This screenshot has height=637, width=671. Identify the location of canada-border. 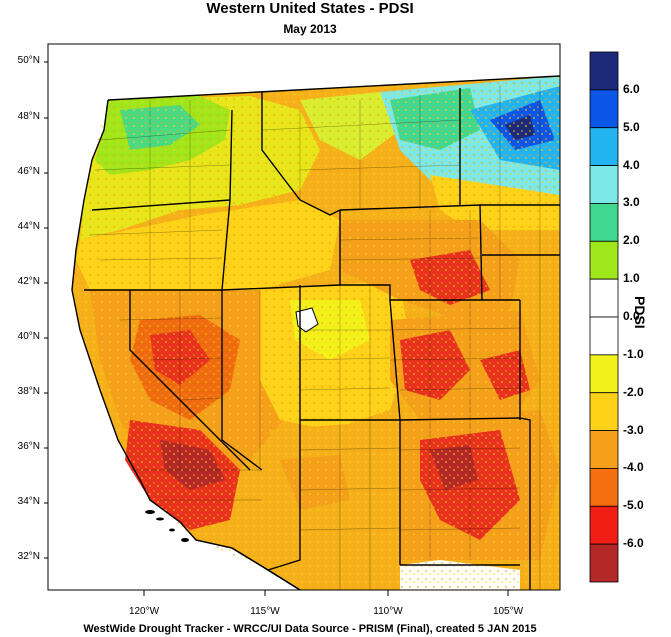
(333, 88).